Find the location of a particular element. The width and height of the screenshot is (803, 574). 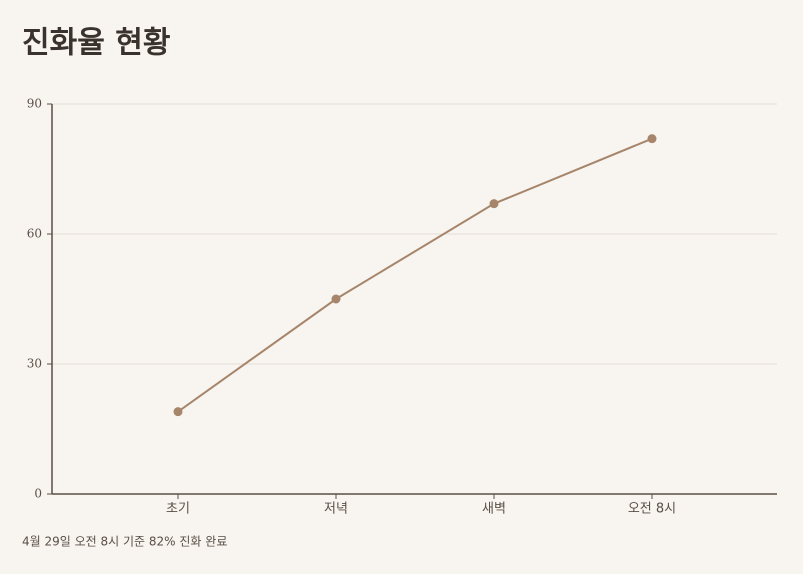

x-tick-label: 새벽 is located at coordinates (494, 509).